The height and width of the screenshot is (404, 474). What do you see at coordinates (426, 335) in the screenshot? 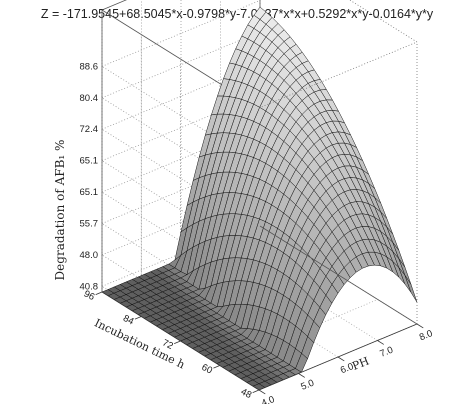
I see `x-tick-label: 8.0` at bounding box center [426, 335].